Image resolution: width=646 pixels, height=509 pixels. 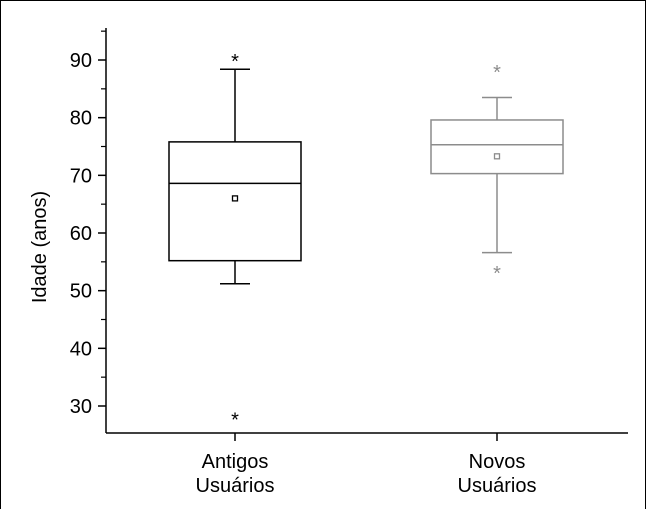 I want to click on y-tick-label: 30, so click(x=81, y=407).